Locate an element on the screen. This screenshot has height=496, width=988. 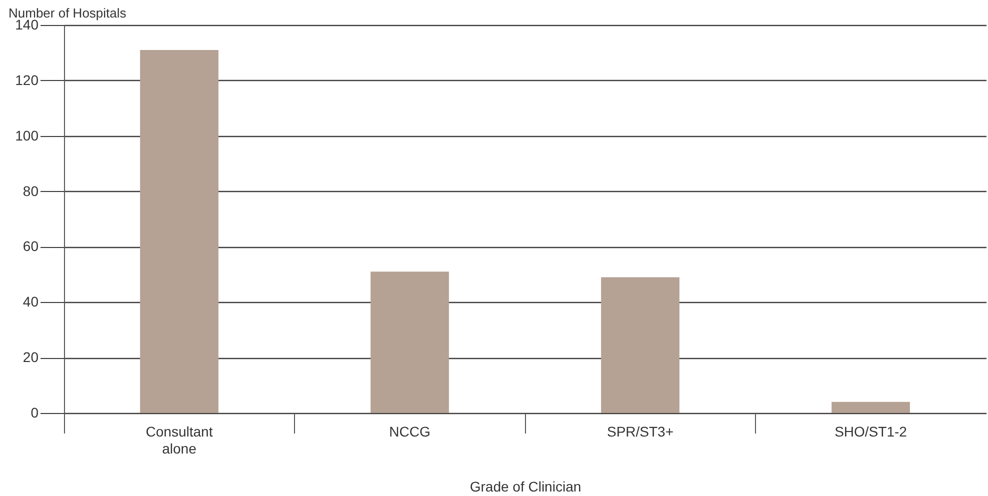
x-tick-label: NCCG is located at coordinates (409, 432).